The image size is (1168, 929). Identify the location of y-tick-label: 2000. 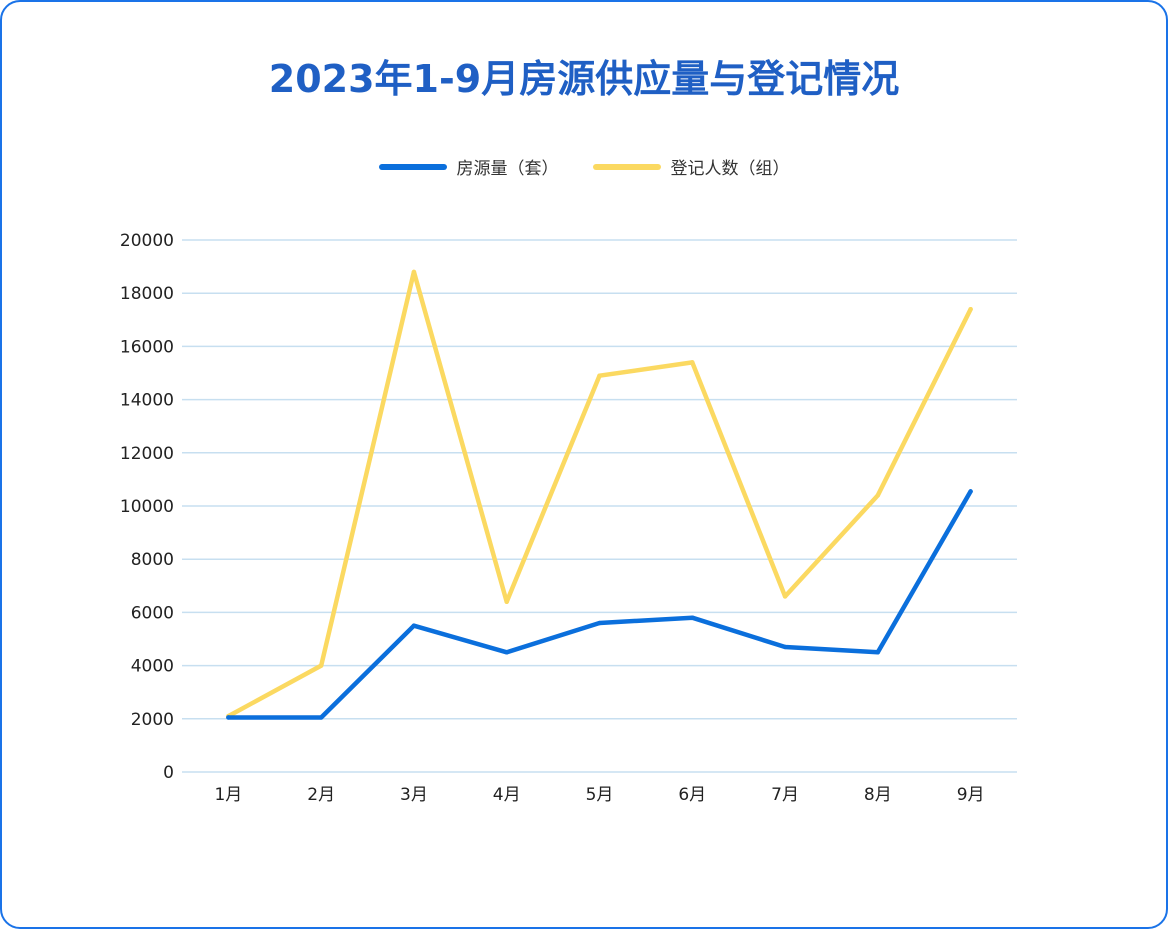
(152, 720).